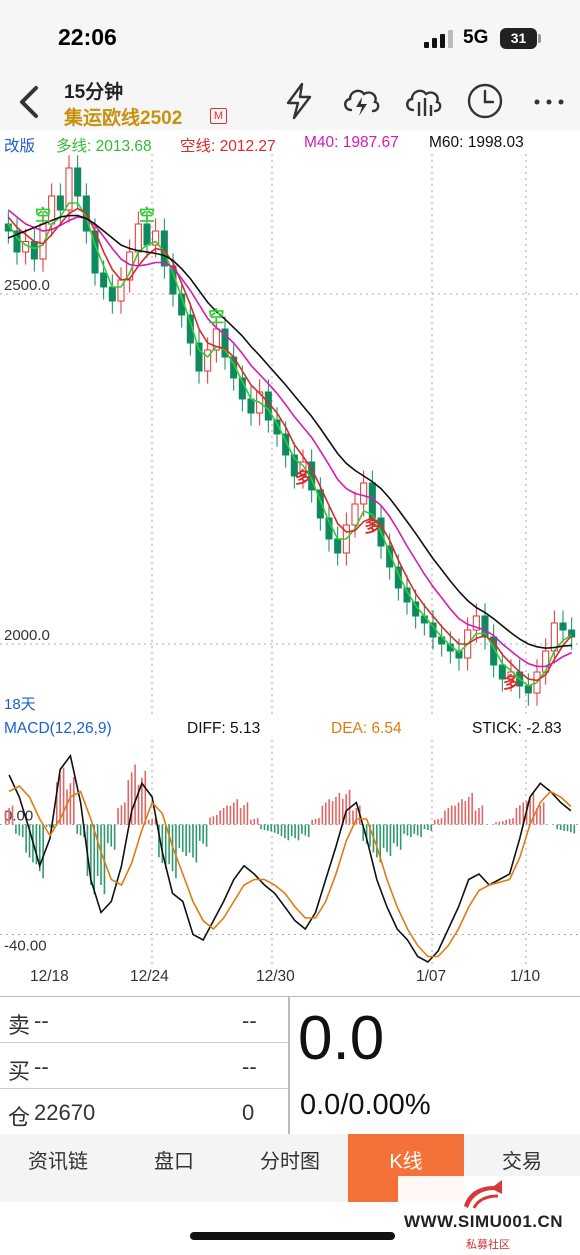 Image resolution: width=580 pixels, height=1255 pixels. What do you see at coordinates (289, 1066) in the screenshot?
I see `quote-divider` at bounding box center [289, 1066].